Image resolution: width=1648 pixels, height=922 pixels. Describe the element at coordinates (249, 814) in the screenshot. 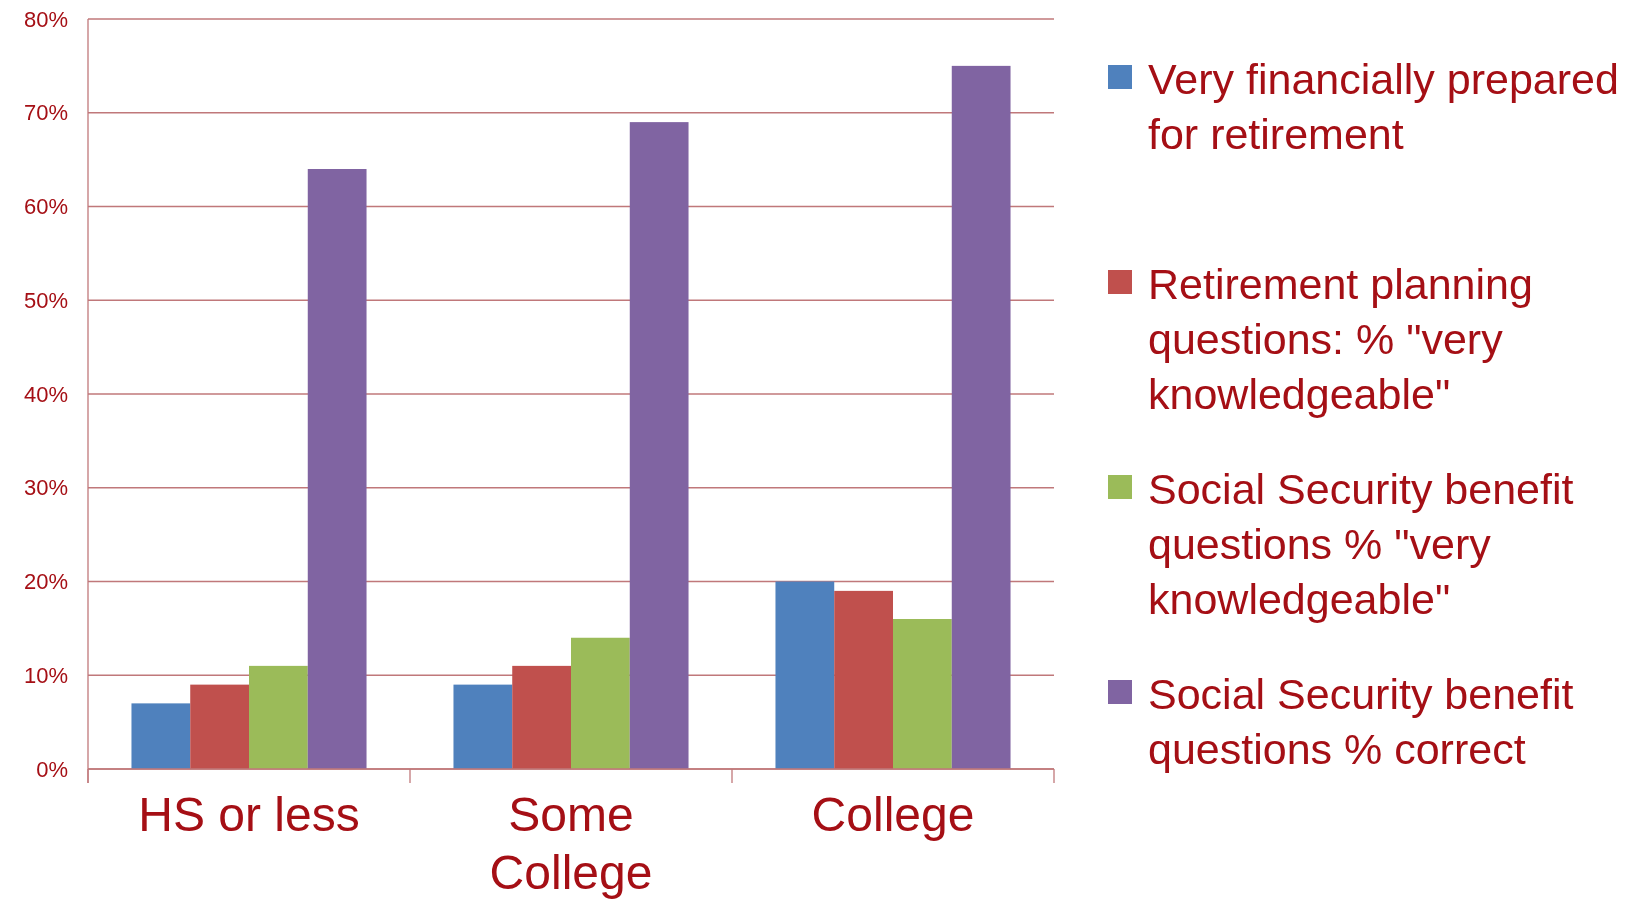

I see `x-tick-label: HS or less` at that location.